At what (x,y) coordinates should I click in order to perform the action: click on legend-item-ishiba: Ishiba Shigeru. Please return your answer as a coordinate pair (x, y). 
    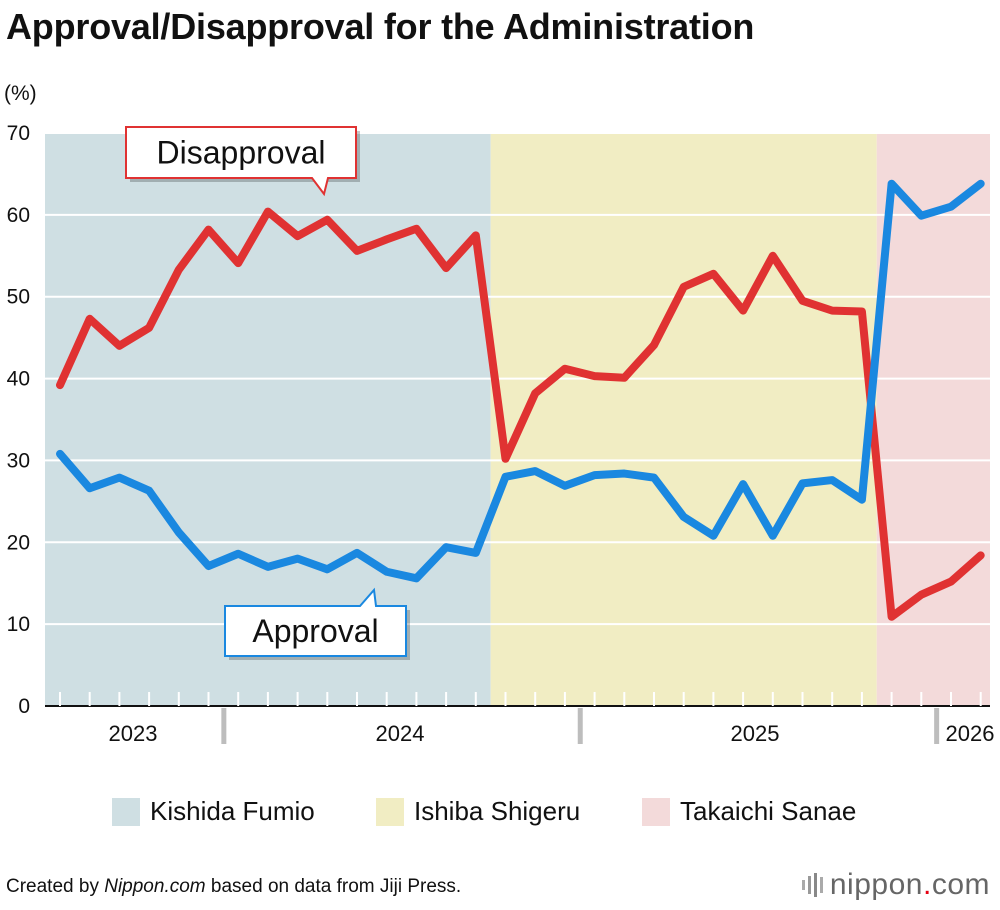
    Looking at the image, I should click on (478, 811).